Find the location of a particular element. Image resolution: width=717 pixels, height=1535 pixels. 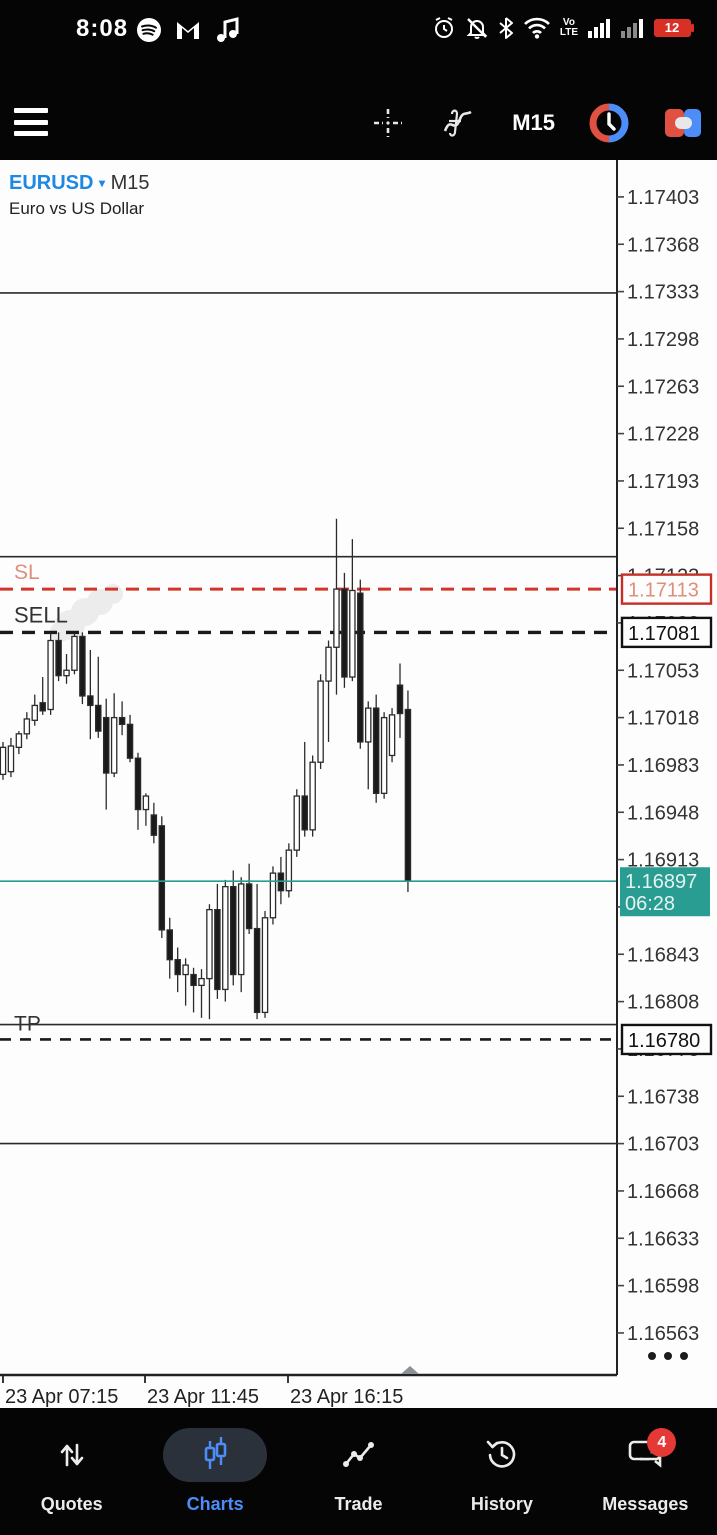

bluetooth-icon is located at coordinates (506, 28).